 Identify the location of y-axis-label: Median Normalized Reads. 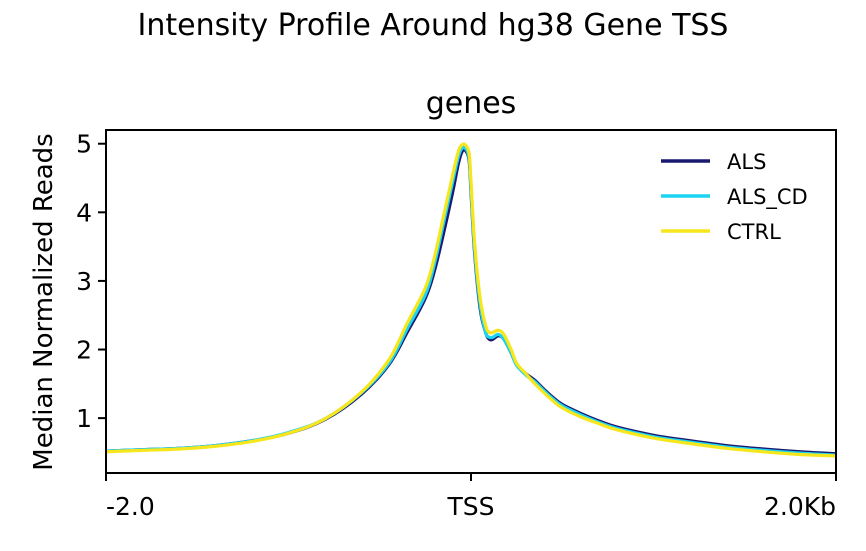
(44, 301).